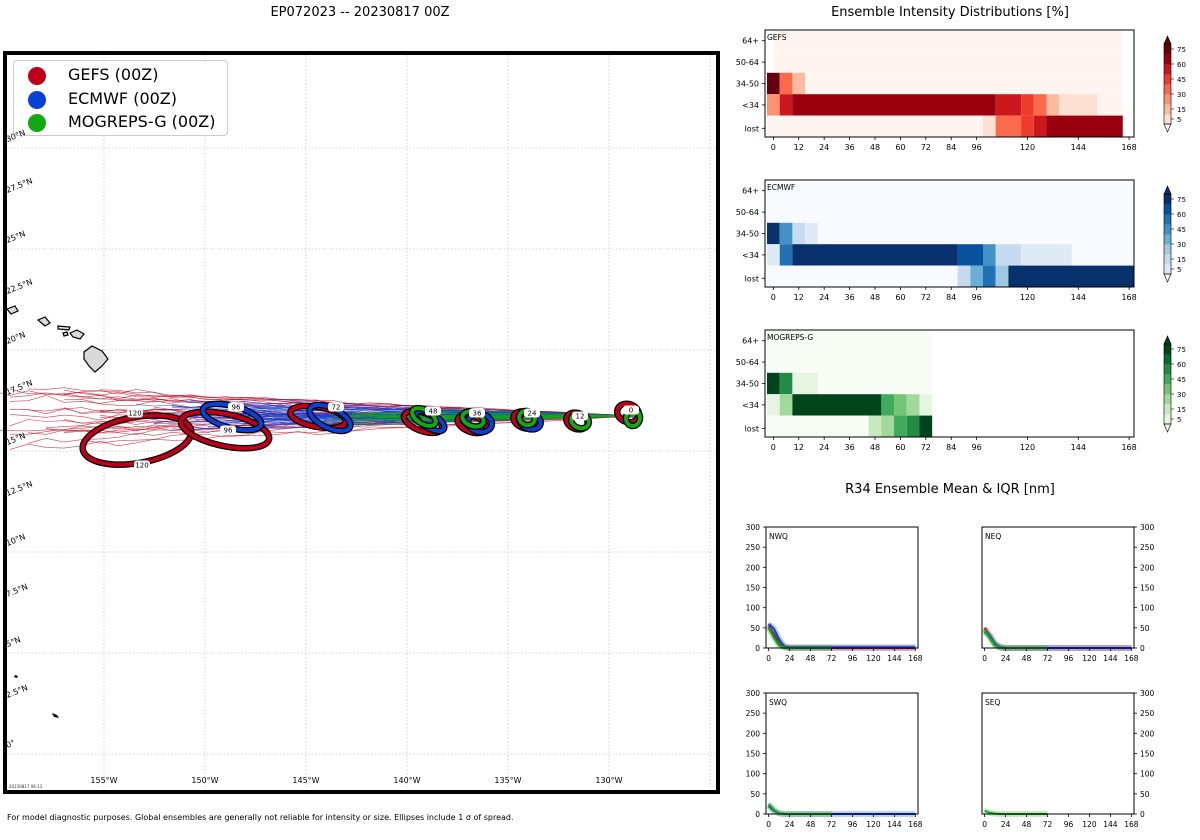  What do you see at coordinates (37, 123) in the screenshot?
I see `legend-marker-mogreps` at bounding box center [37, 123].